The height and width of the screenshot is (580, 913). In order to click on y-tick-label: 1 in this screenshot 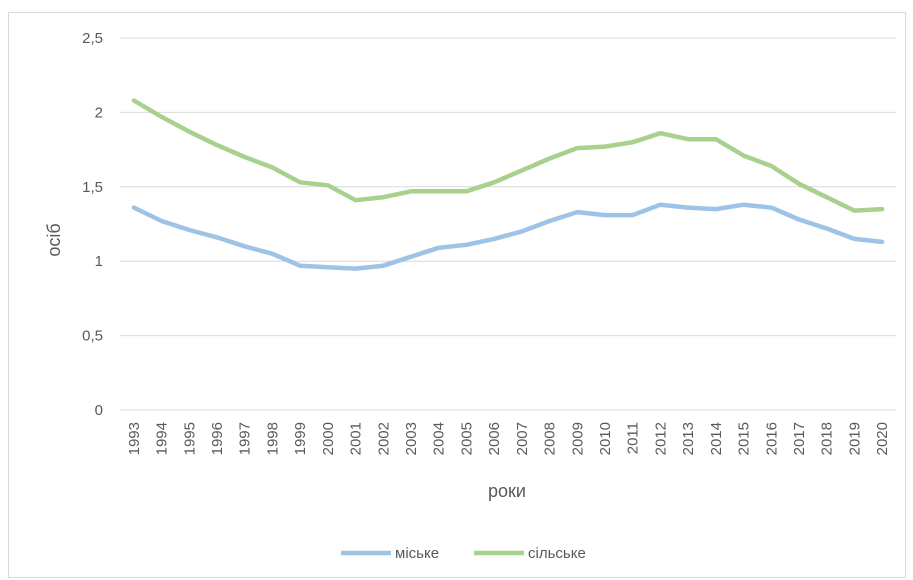, I will do `click(99, 261)`.